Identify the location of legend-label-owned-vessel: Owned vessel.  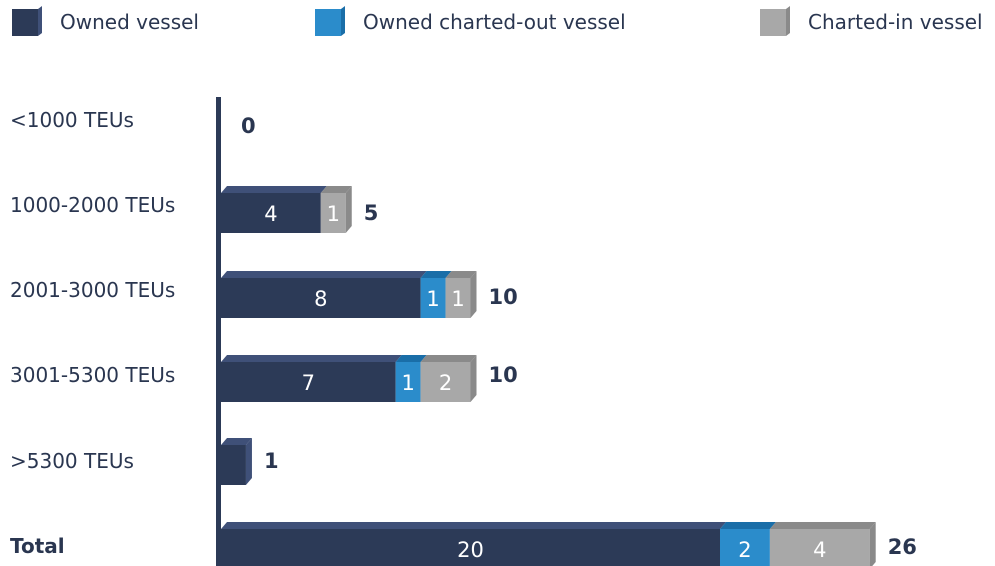
(129, 22).